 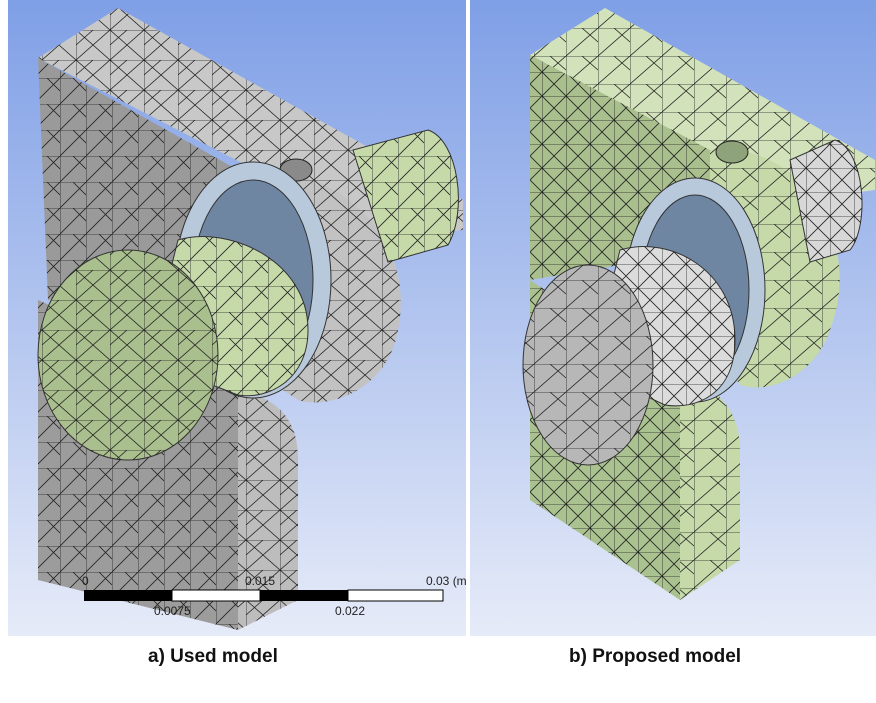 What do you see at coordinates (350, 611) in the screenshot?
I see `scale-label-0-022: 0.022` at bounding box center [350, 611].